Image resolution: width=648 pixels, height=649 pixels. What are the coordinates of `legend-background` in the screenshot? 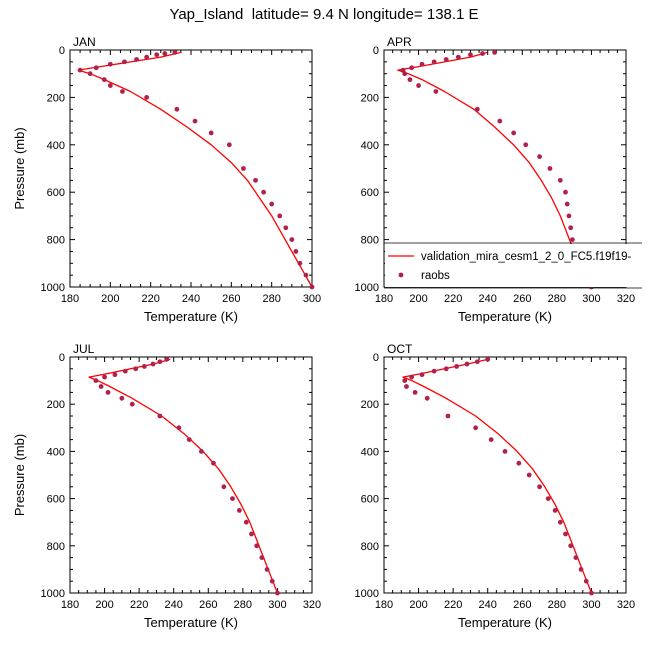 It's located at (513, 265).